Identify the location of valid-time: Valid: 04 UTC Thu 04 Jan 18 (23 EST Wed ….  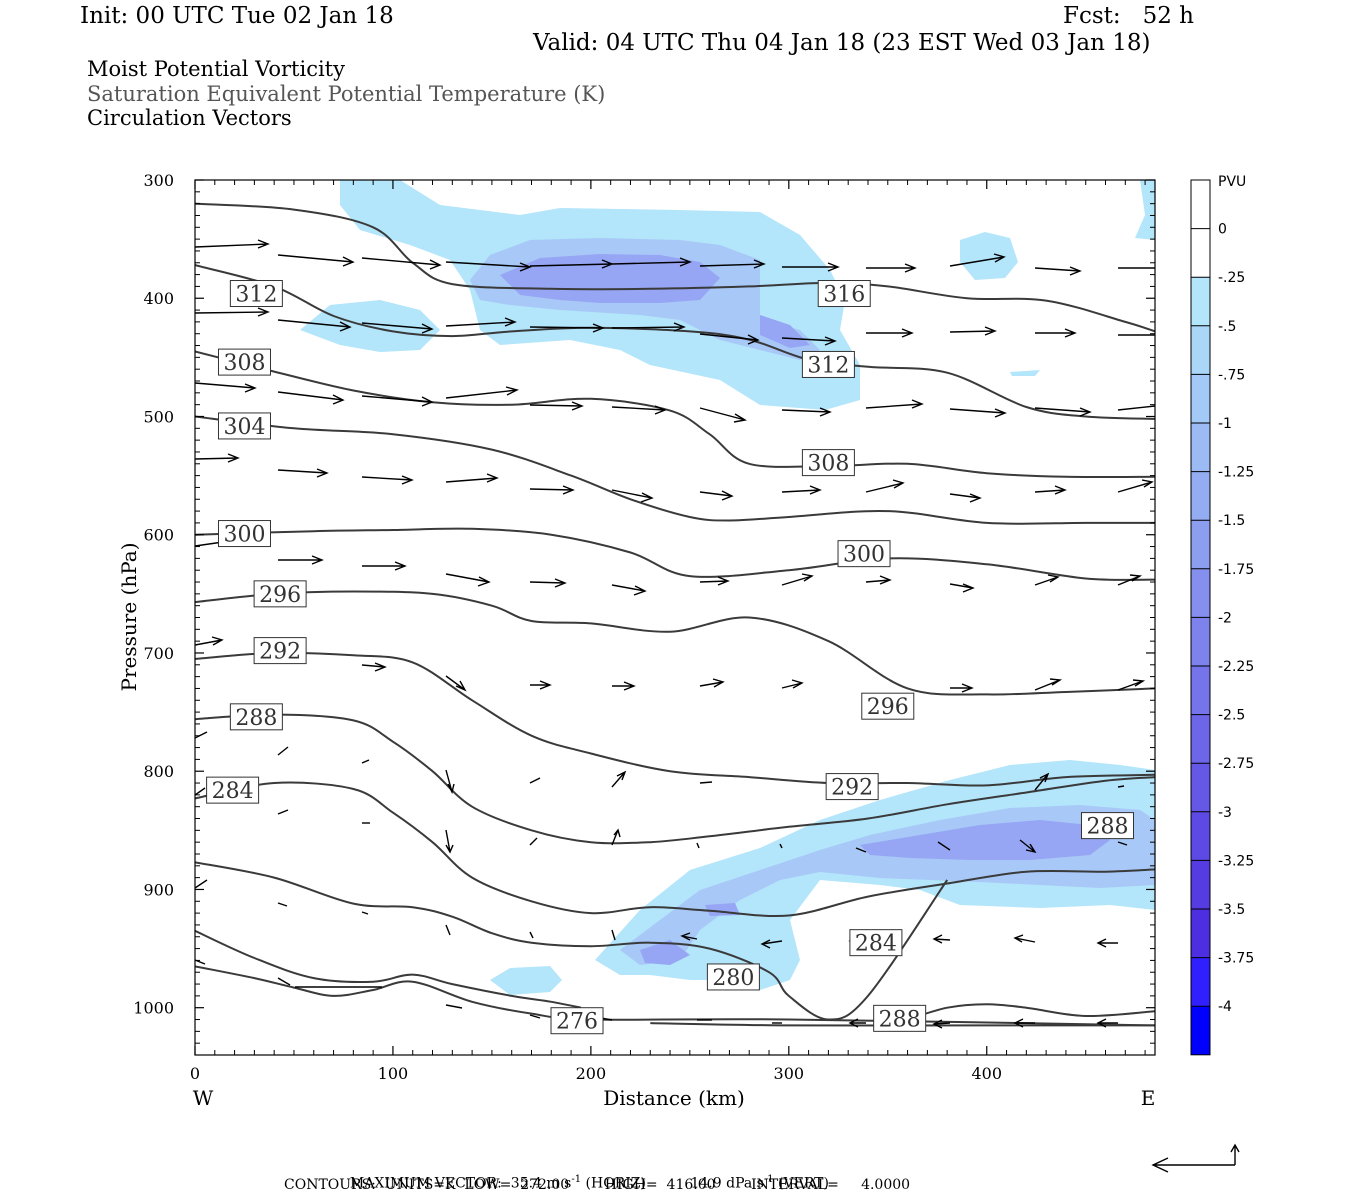
(842, 43).